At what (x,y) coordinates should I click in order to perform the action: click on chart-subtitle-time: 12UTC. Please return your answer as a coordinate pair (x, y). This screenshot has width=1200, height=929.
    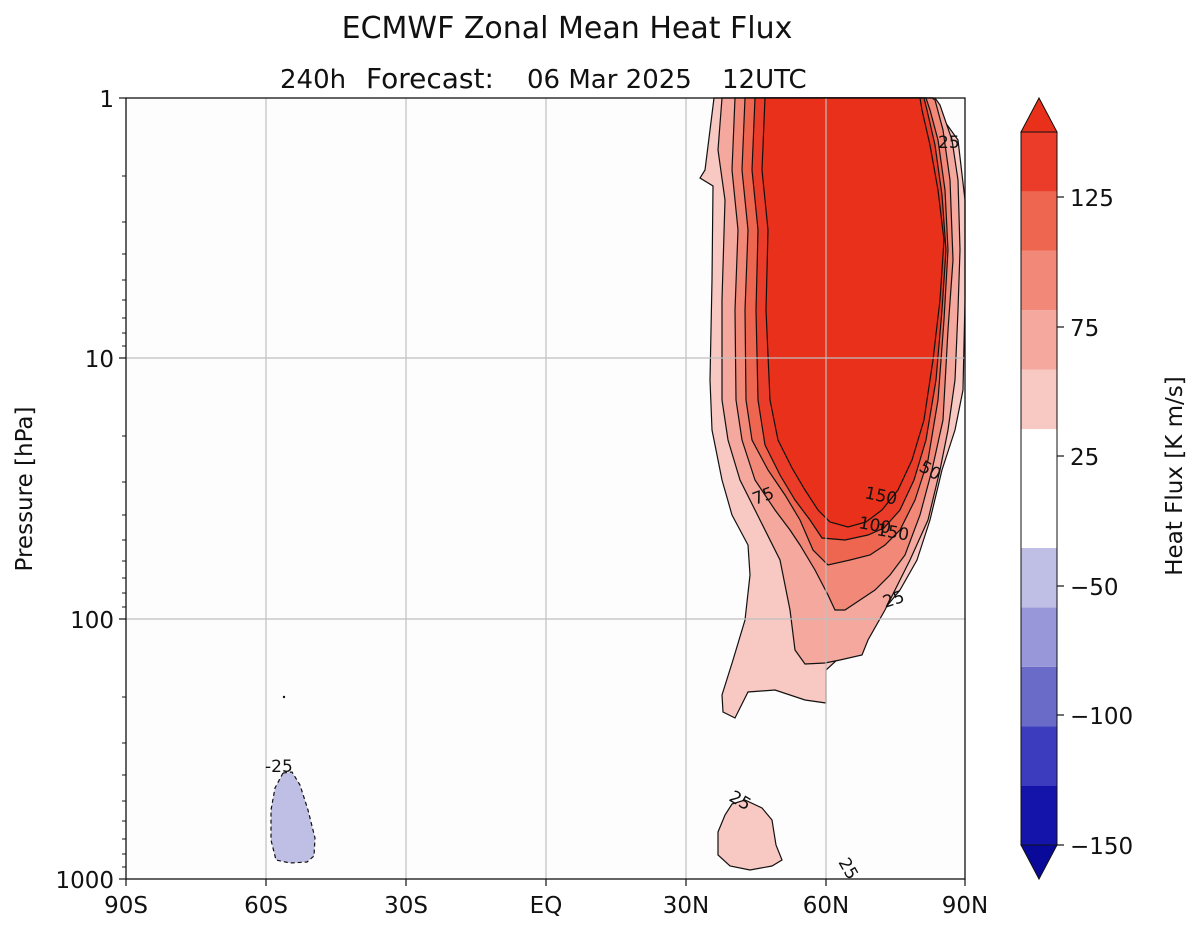
    Looking at the image, I should click on (764, 80).